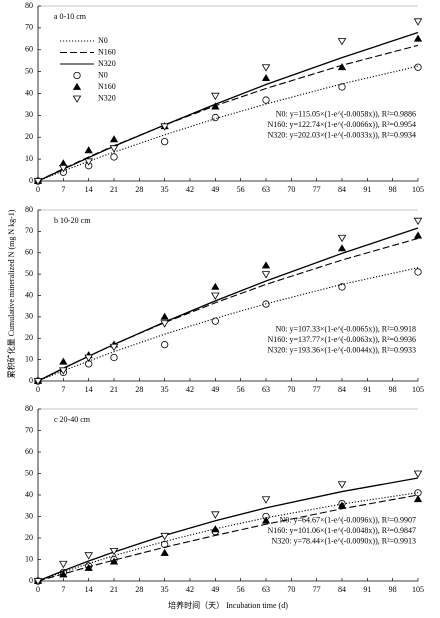 This screenshot has width=440, height=618. Describe the element at coordinates (241, 389) in the screenshot. I see `x-tick-label: 56` at that location.